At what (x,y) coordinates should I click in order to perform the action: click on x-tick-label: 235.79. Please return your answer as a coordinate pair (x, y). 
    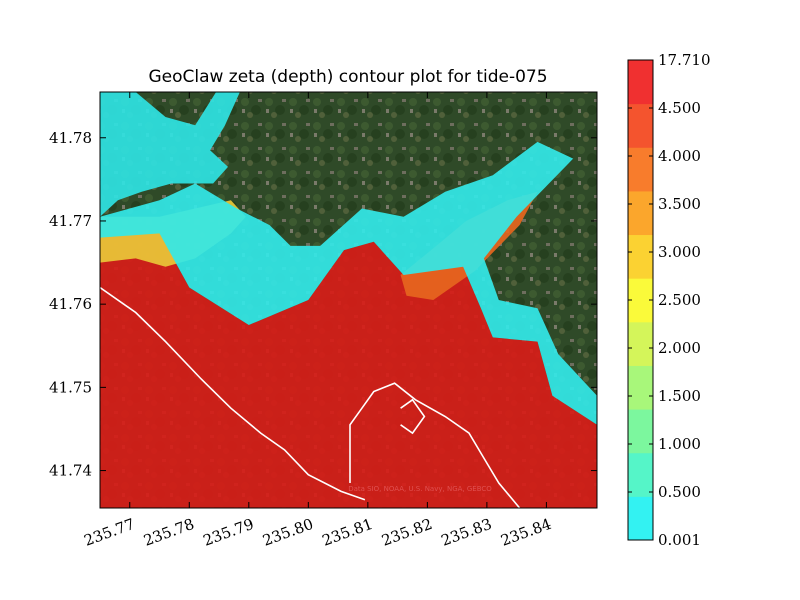
    Looking at the image, I should click on (228, 532).